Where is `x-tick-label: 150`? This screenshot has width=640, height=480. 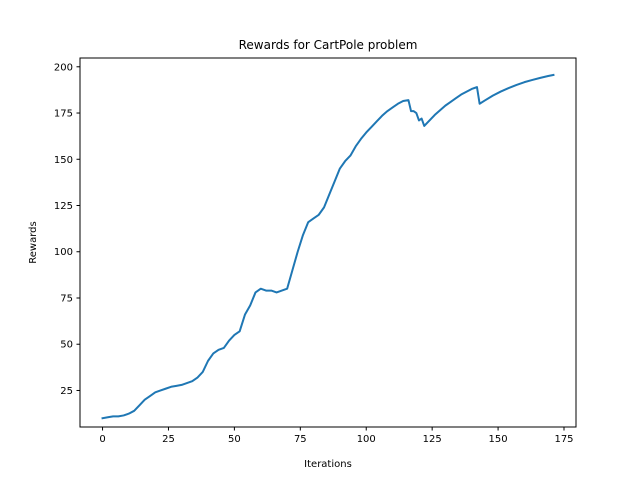 x-tick-label: 150 is located at coordinates (498, 439).